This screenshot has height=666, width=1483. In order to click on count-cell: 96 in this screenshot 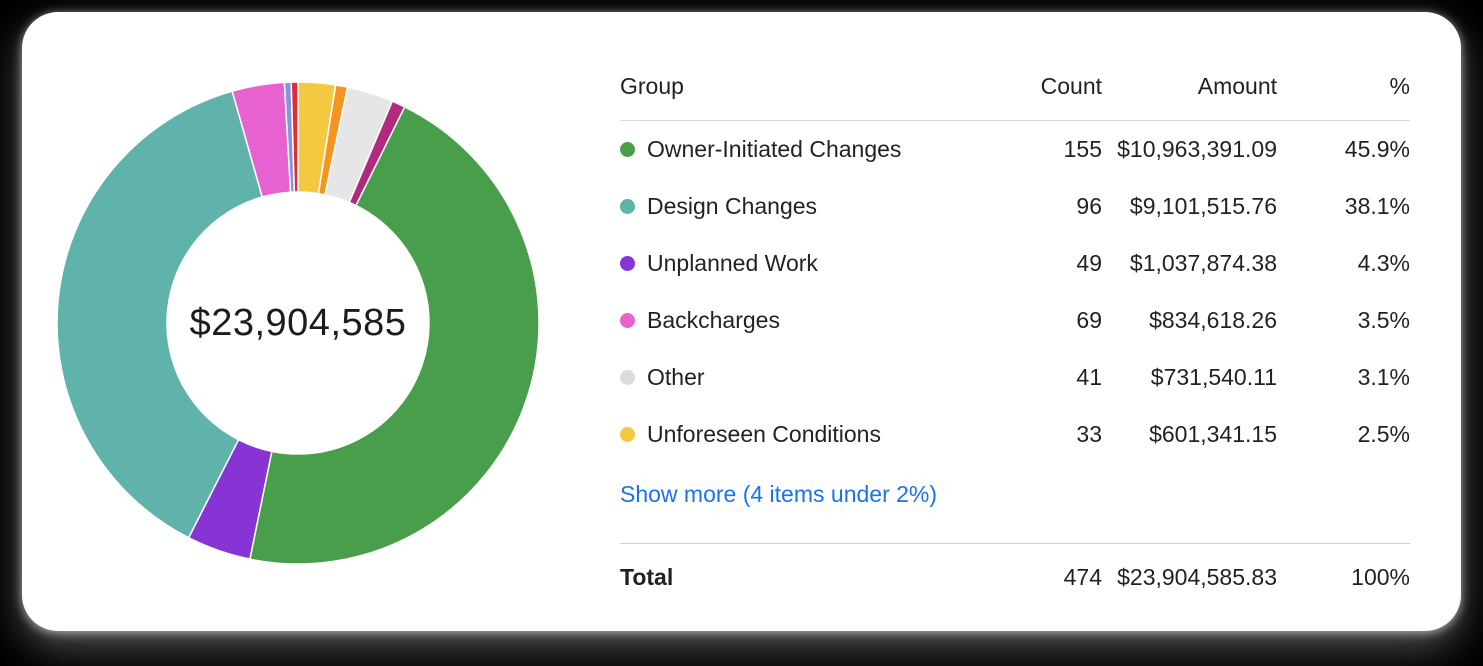, I will do `click(1089, 206)`.